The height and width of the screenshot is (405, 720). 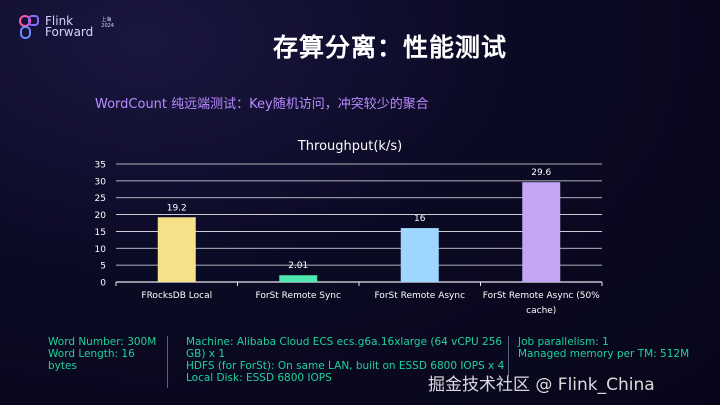 What do you see at coordinates (91, 354) in the screenshot?
I see `footer-text: Word Length: 16` at bounding box center [91, 354].